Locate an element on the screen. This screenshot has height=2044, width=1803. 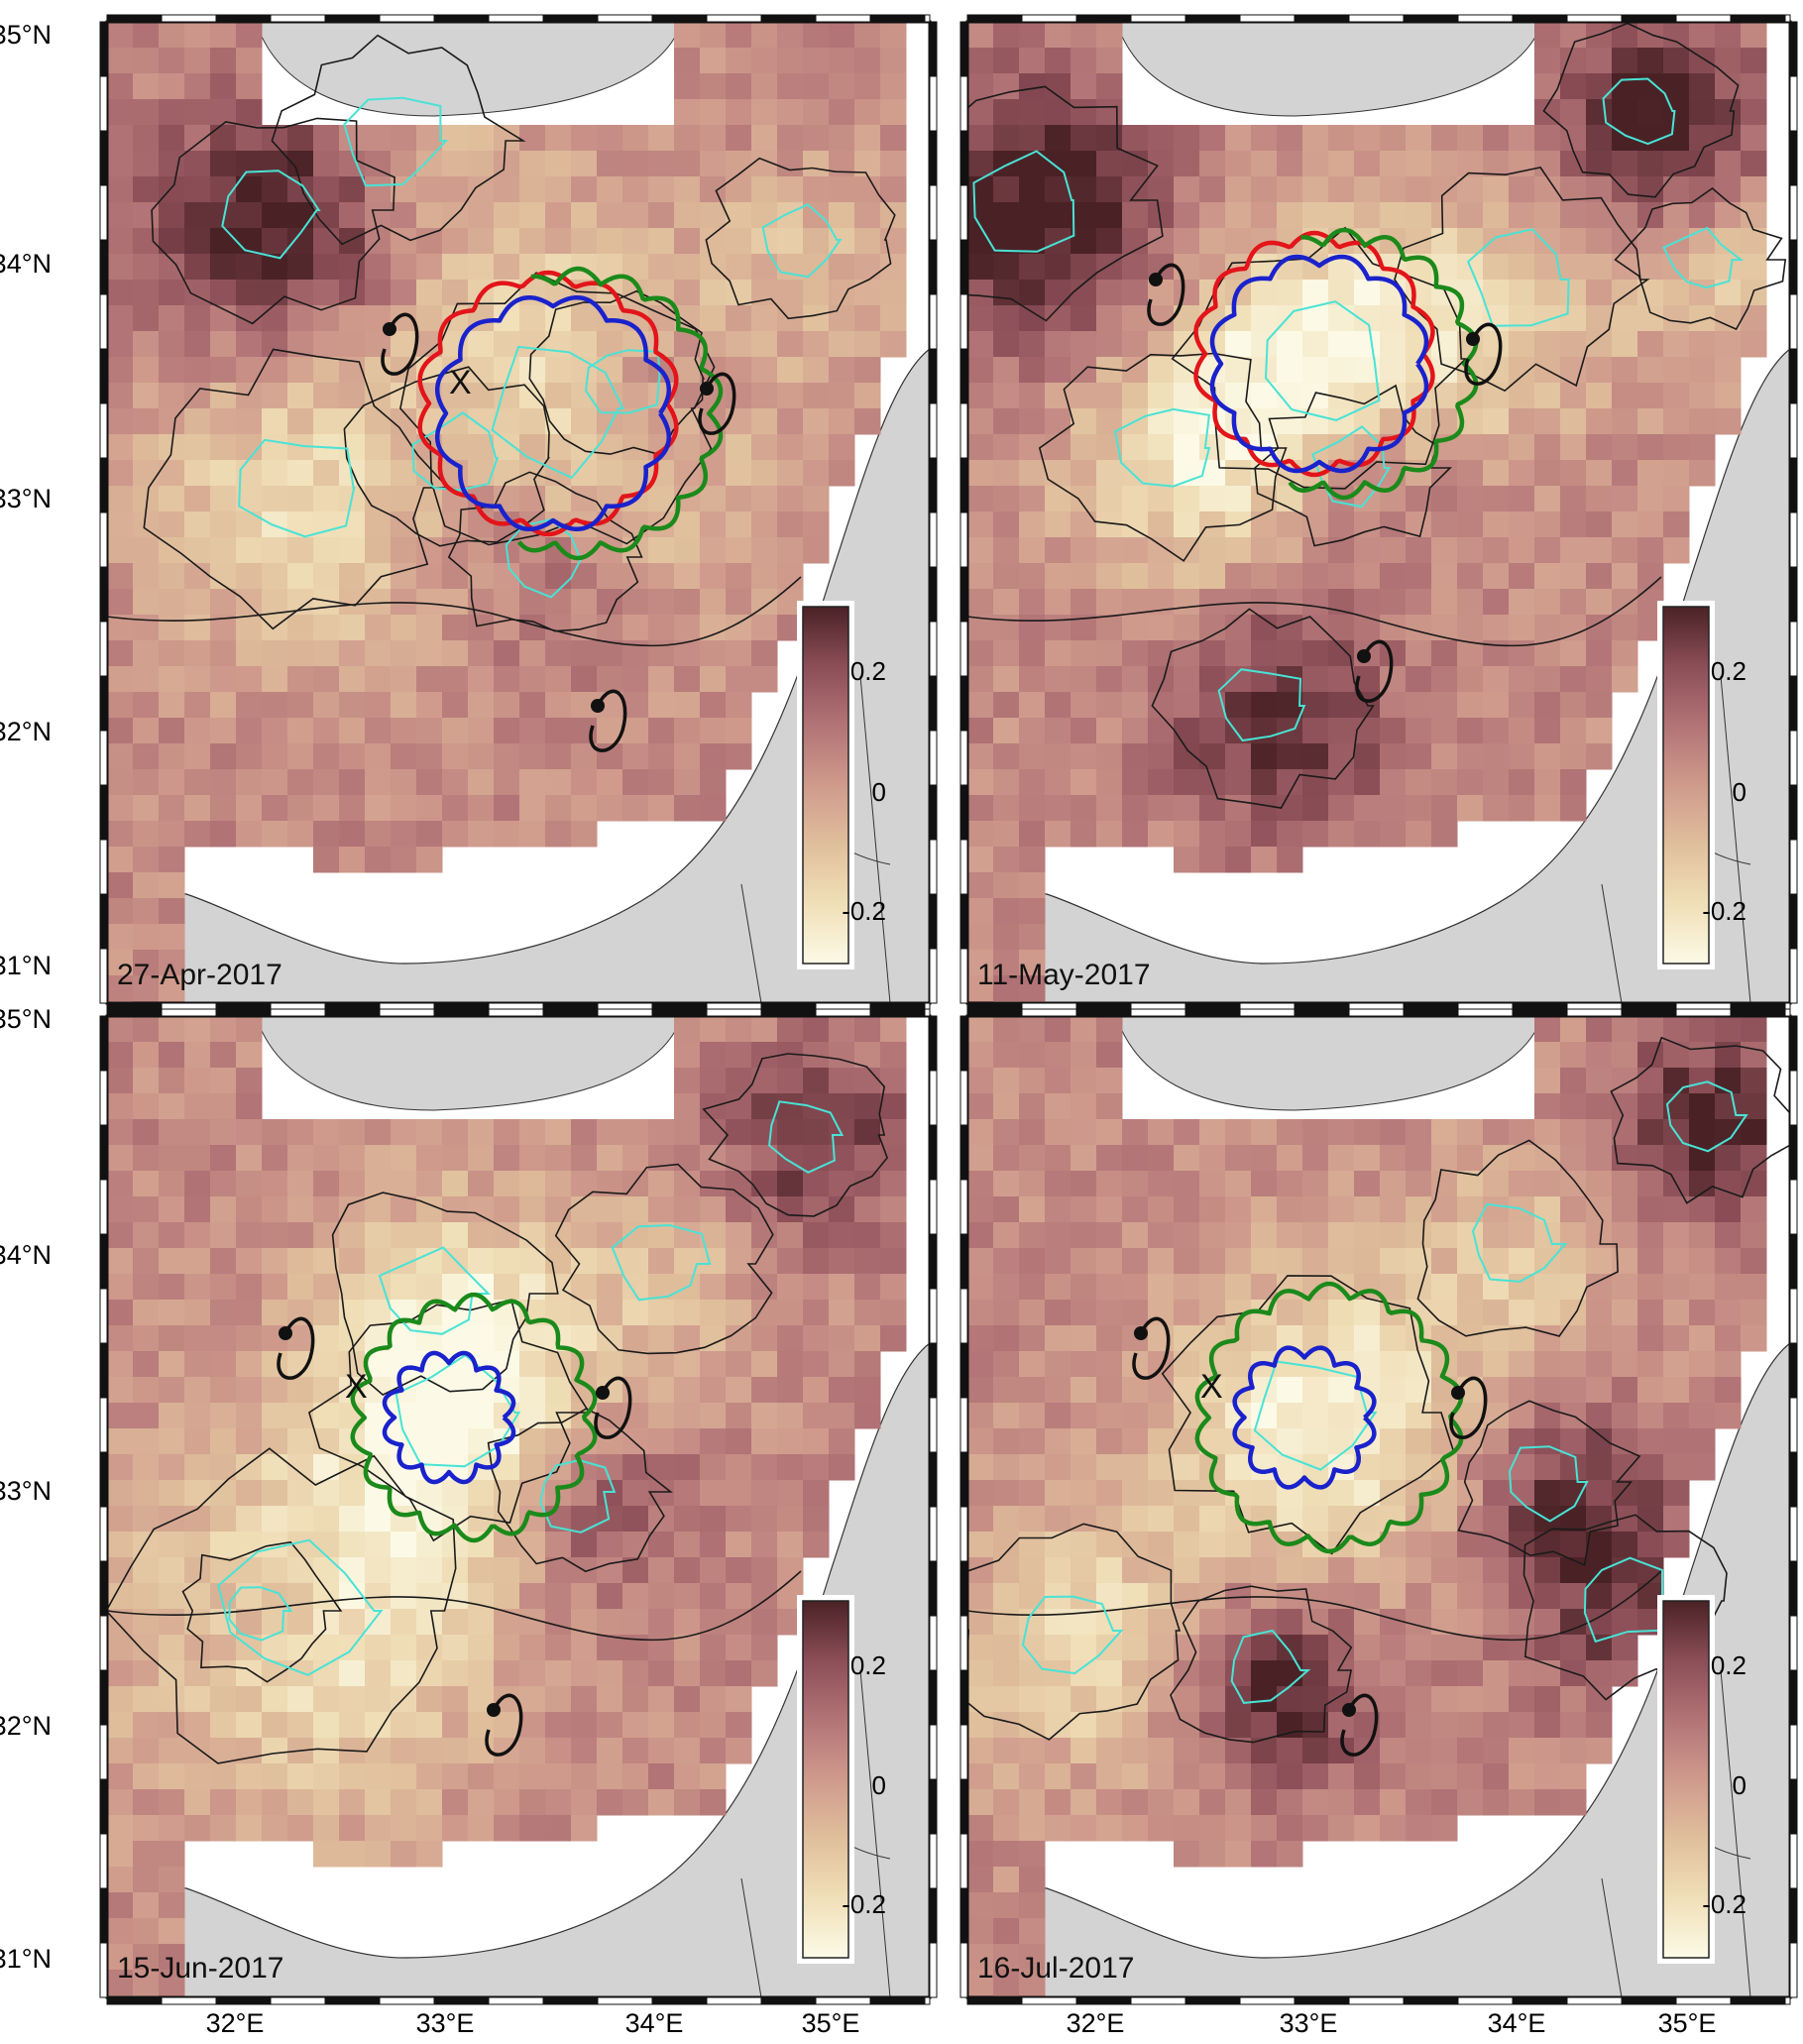
colorbar-tick-0-c: 0 is located at coordinates (879, 1785).